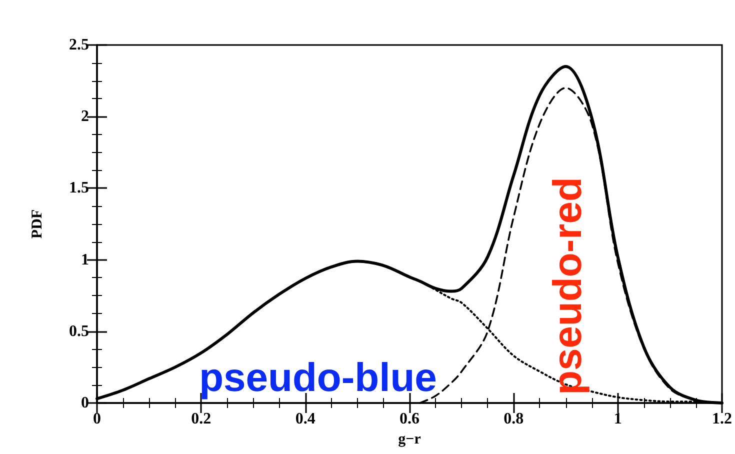 This screenshot has height=454, width=735. Describe the element at coordinates (201, 419) in the screenshot. I see `x-tick-label: 0.2` at that location.